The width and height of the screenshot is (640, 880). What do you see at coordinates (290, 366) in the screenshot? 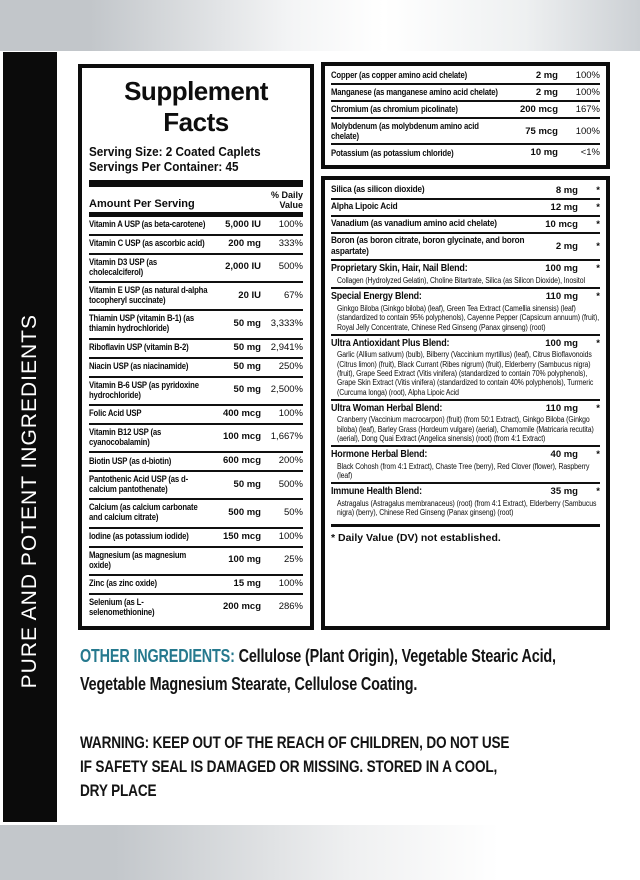
I see `ingredient-daily-value: 250%` at bounding box center [290, 366].